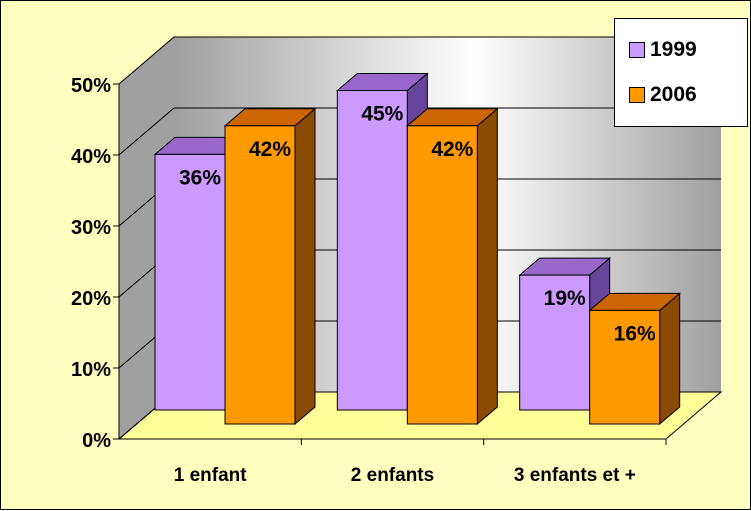 The image size is (751, 511). I want to click on y-tick-label: 30%, so click(91, 228).